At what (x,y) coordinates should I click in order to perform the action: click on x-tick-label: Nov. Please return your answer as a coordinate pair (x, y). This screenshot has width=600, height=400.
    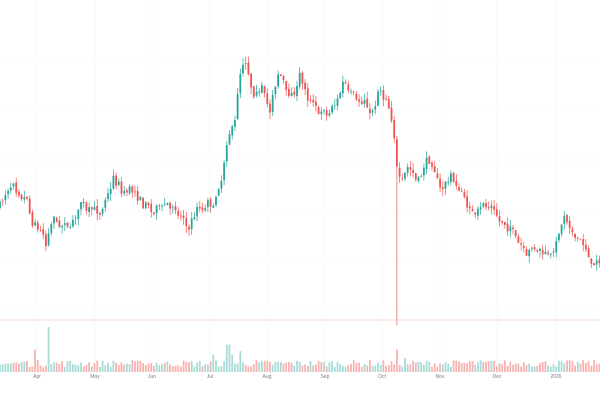
    Looking at the image, I should click on (440, 377).